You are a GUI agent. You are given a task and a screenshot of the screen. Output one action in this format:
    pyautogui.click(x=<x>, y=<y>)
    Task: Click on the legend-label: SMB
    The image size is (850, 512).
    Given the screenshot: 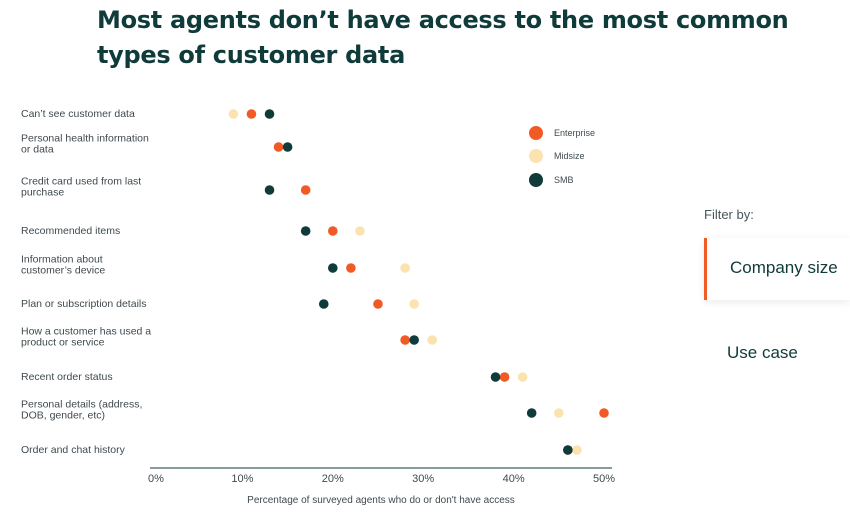 What is the action you would take?
    pyautogui.click(x=564, y=180)
    